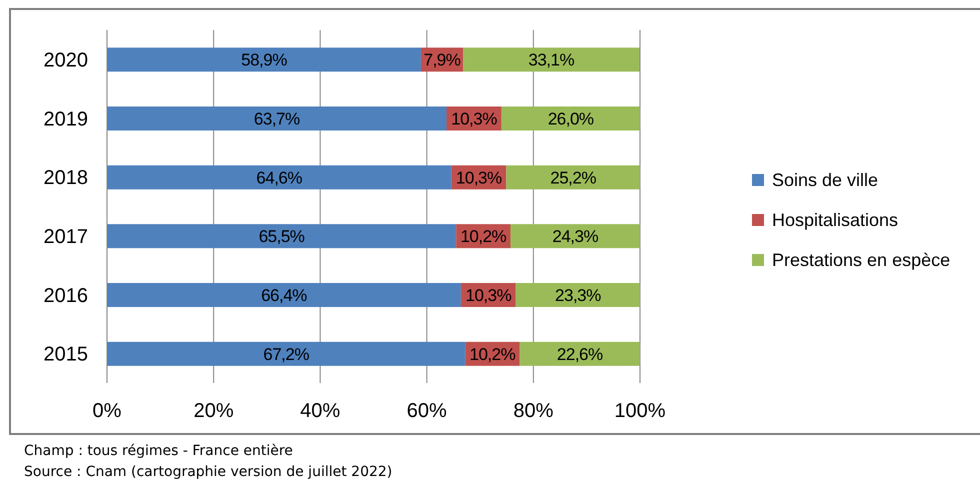  I want to click on data-label: 25,2%, so click(573, 178).